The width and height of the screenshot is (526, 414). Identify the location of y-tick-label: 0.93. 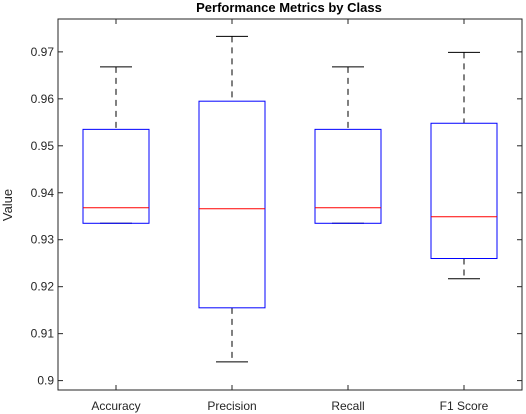
(43, 240).